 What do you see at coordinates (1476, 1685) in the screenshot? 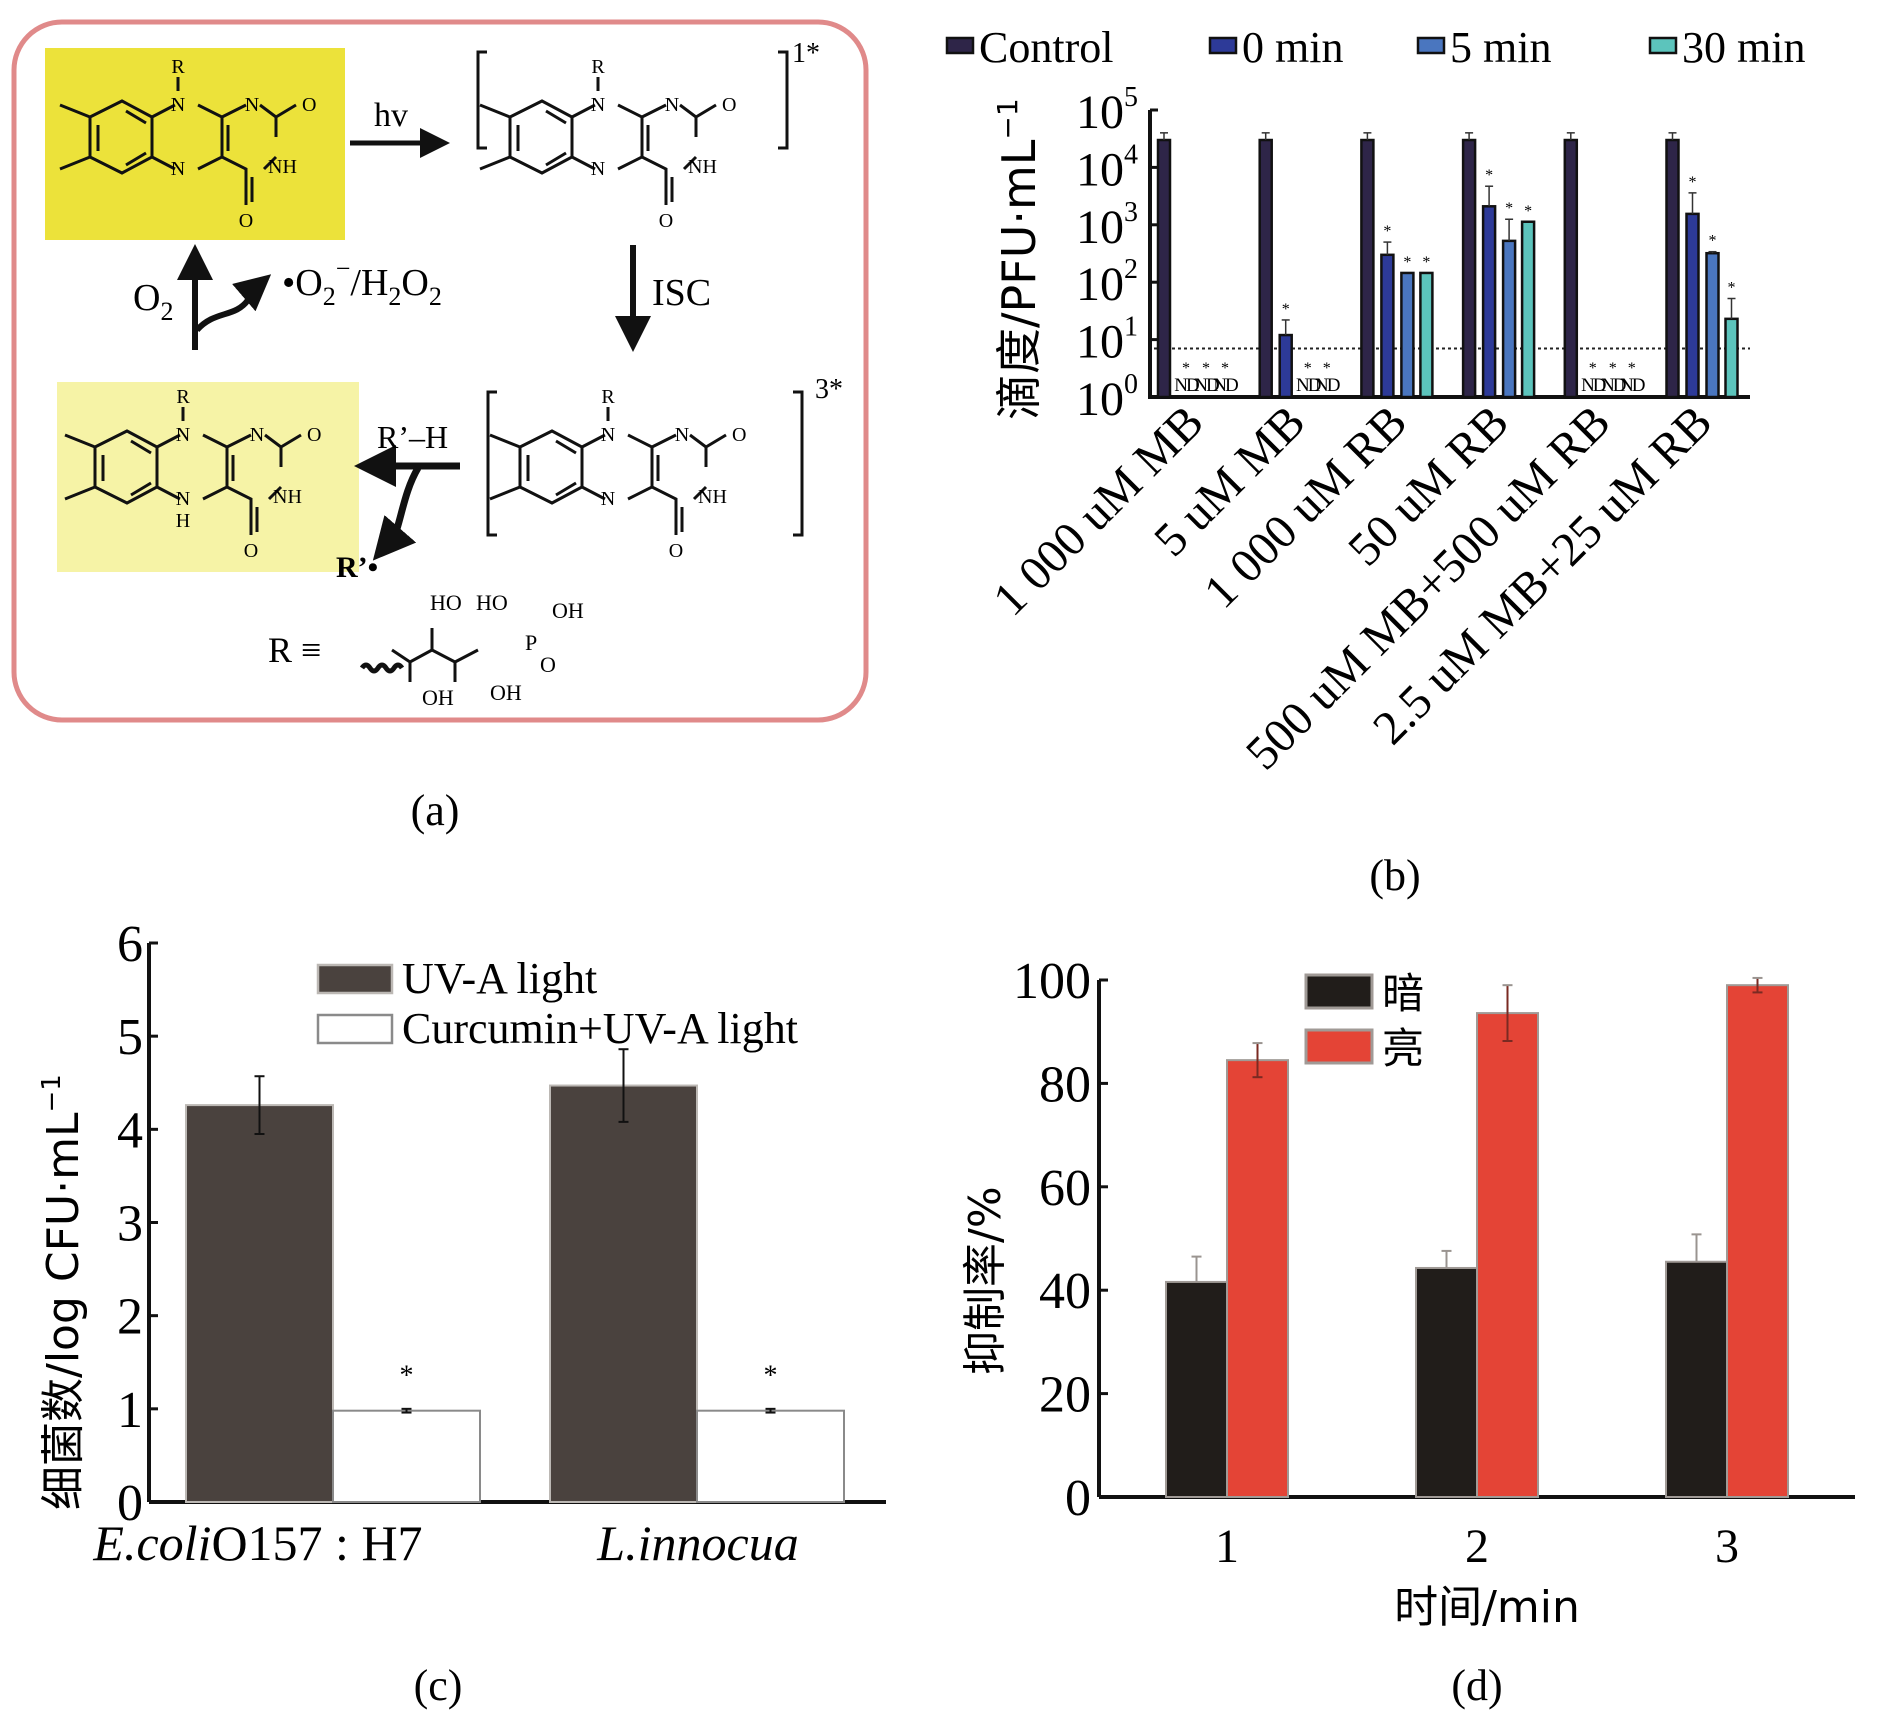
I see `panel-d-caption: (d)` at bounding box center [1476, 1685].